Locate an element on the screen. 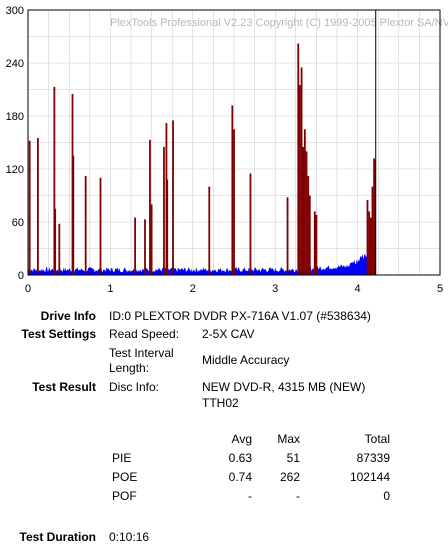 The image size is (448, 544). stats-header-total: Total is located at coordinates (377, 439).